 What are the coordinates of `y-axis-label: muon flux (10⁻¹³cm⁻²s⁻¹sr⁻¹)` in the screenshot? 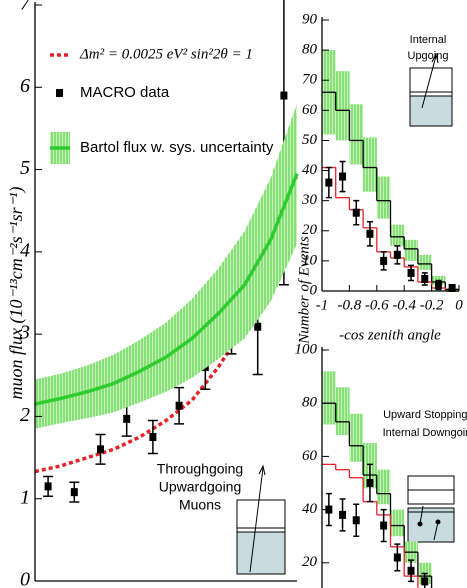 It's located at (16, 293).